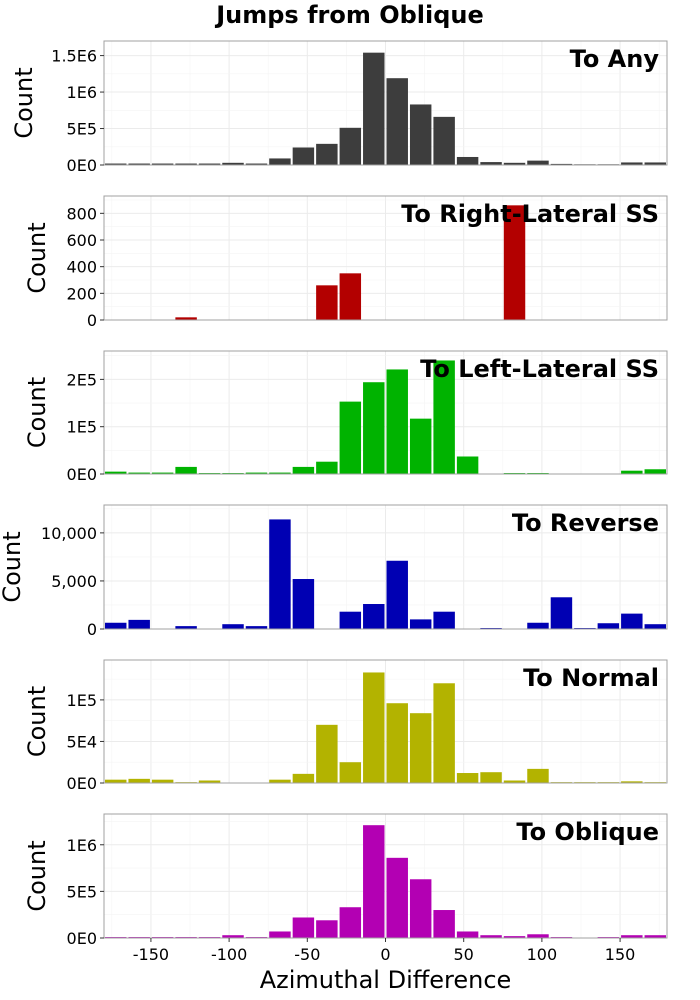 The image size is (700, 1000). I want to click on x-tick-label: -50, so click(307, 954).